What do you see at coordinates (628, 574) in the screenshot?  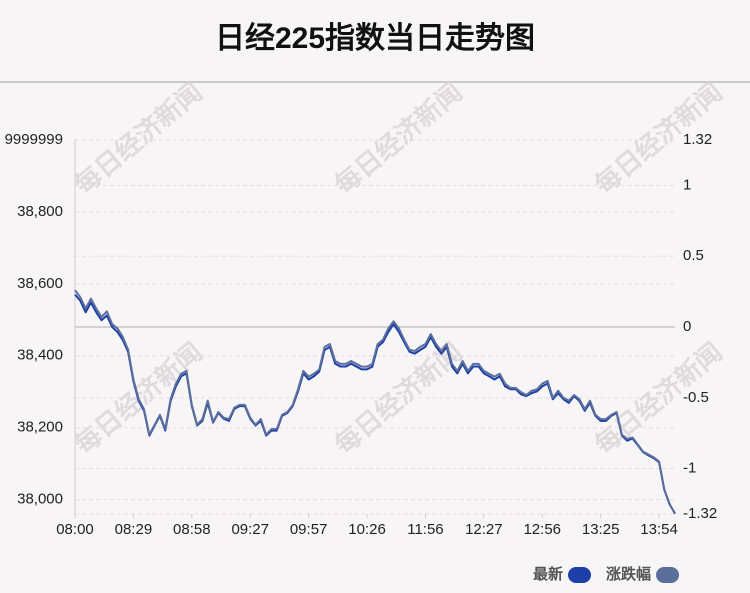 I see `legend-label: 涨跌幅` at bounding box center [628, 574].